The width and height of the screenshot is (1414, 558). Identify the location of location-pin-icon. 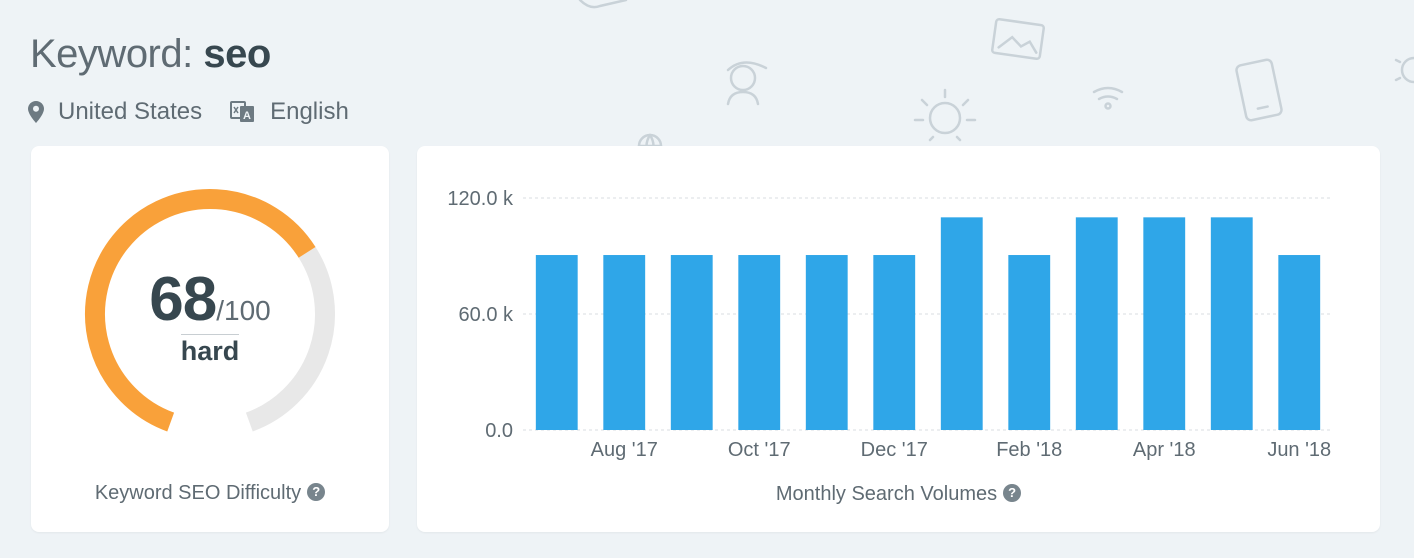
(36, 112).